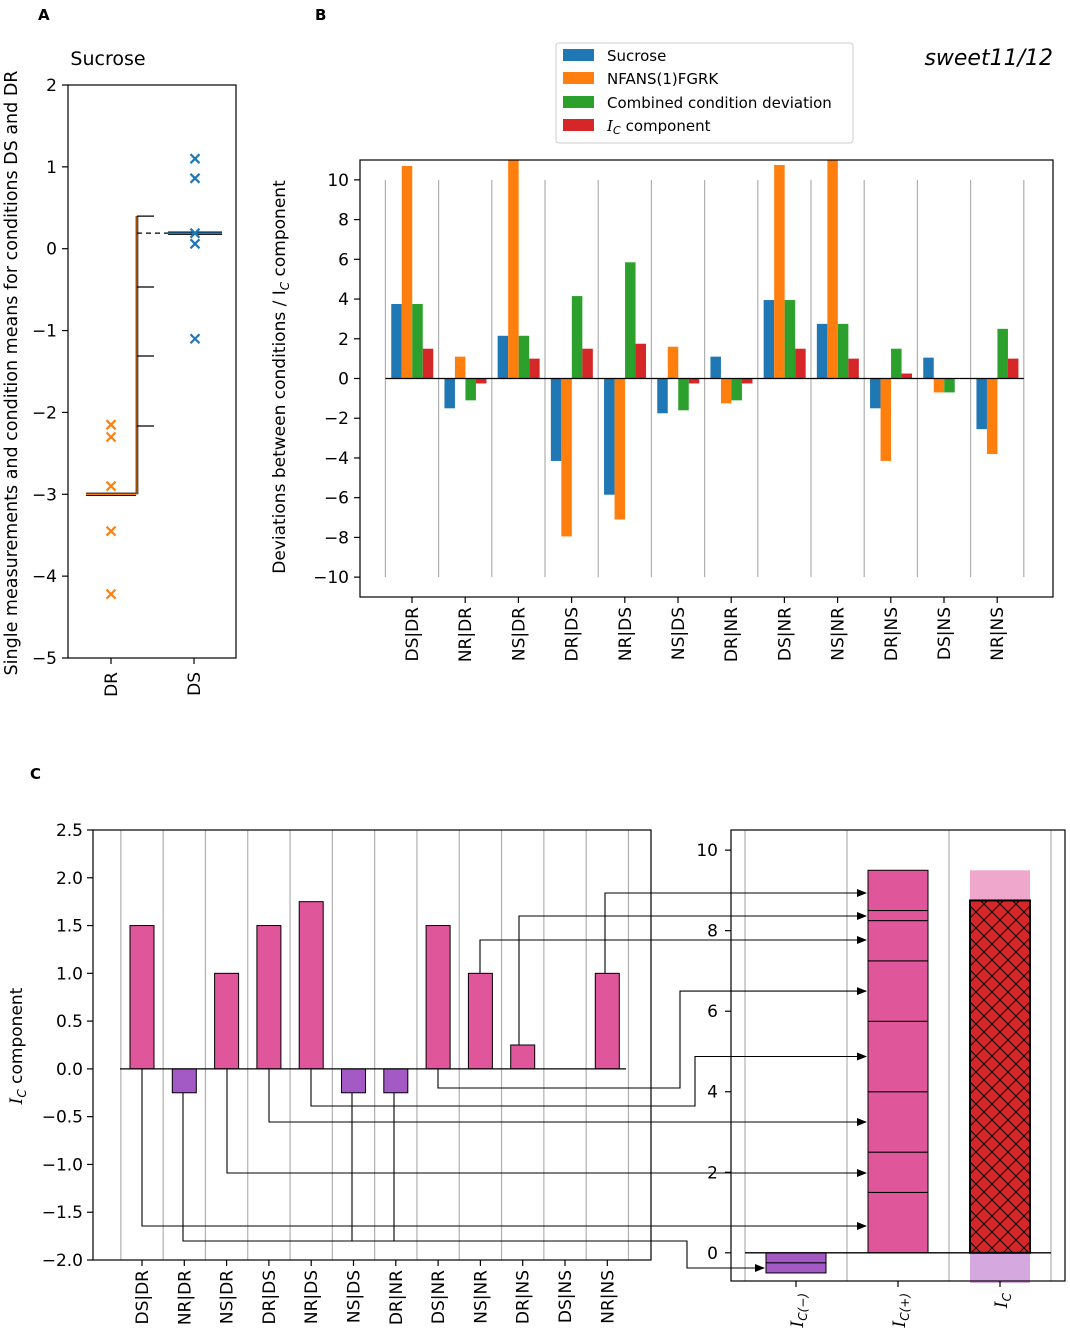 The width and height of the screenshot is (1070, 1339). Describe the element at coordinates (69, 927) in the screenshot. I see `panel-c-left-y-tick-label: 1.5` at that location.